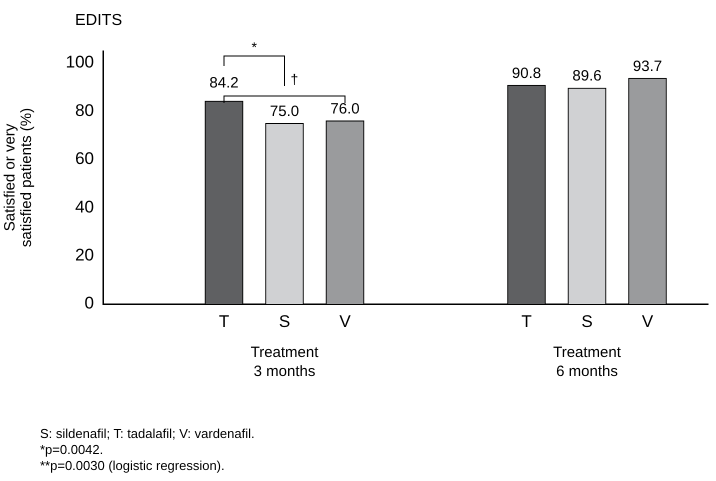  What do you see at coordinates (84, 206) in the screenshot?
I see `y-tick-label: 40` at bounding box center [84, 206].